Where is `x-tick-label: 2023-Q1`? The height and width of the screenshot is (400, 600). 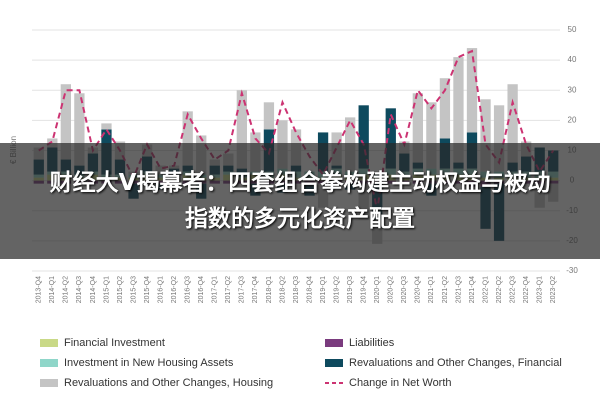
x-tick-label: 2023-Q1 is located at coordinates (540, 289).